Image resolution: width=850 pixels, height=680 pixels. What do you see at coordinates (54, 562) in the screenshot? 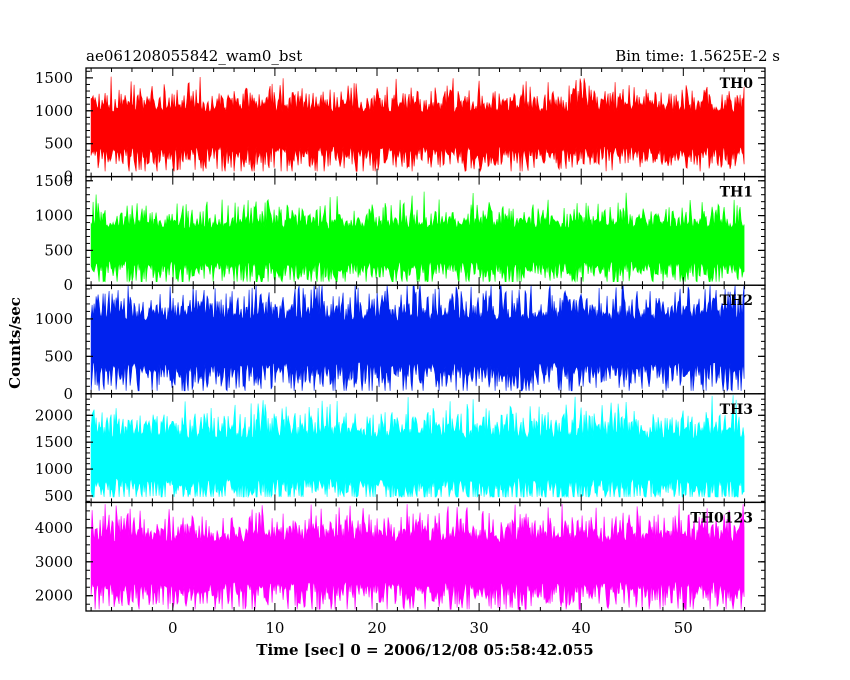
I see `y-tick-label: 3000` at bounding box center [54, 562].